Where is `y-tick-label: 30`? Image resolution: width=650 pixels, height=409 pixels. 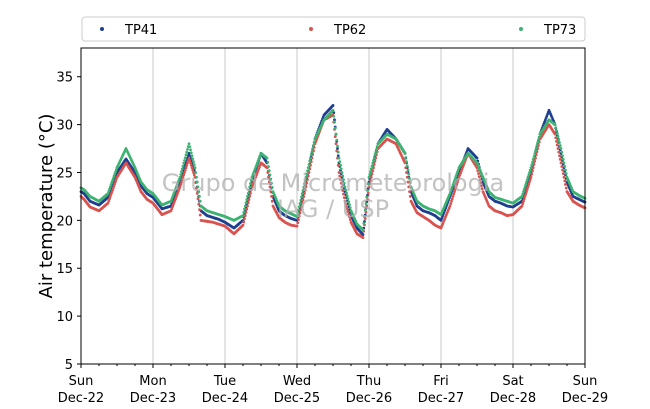
y-tick-label: 30 is located at coordinates (64, 126).